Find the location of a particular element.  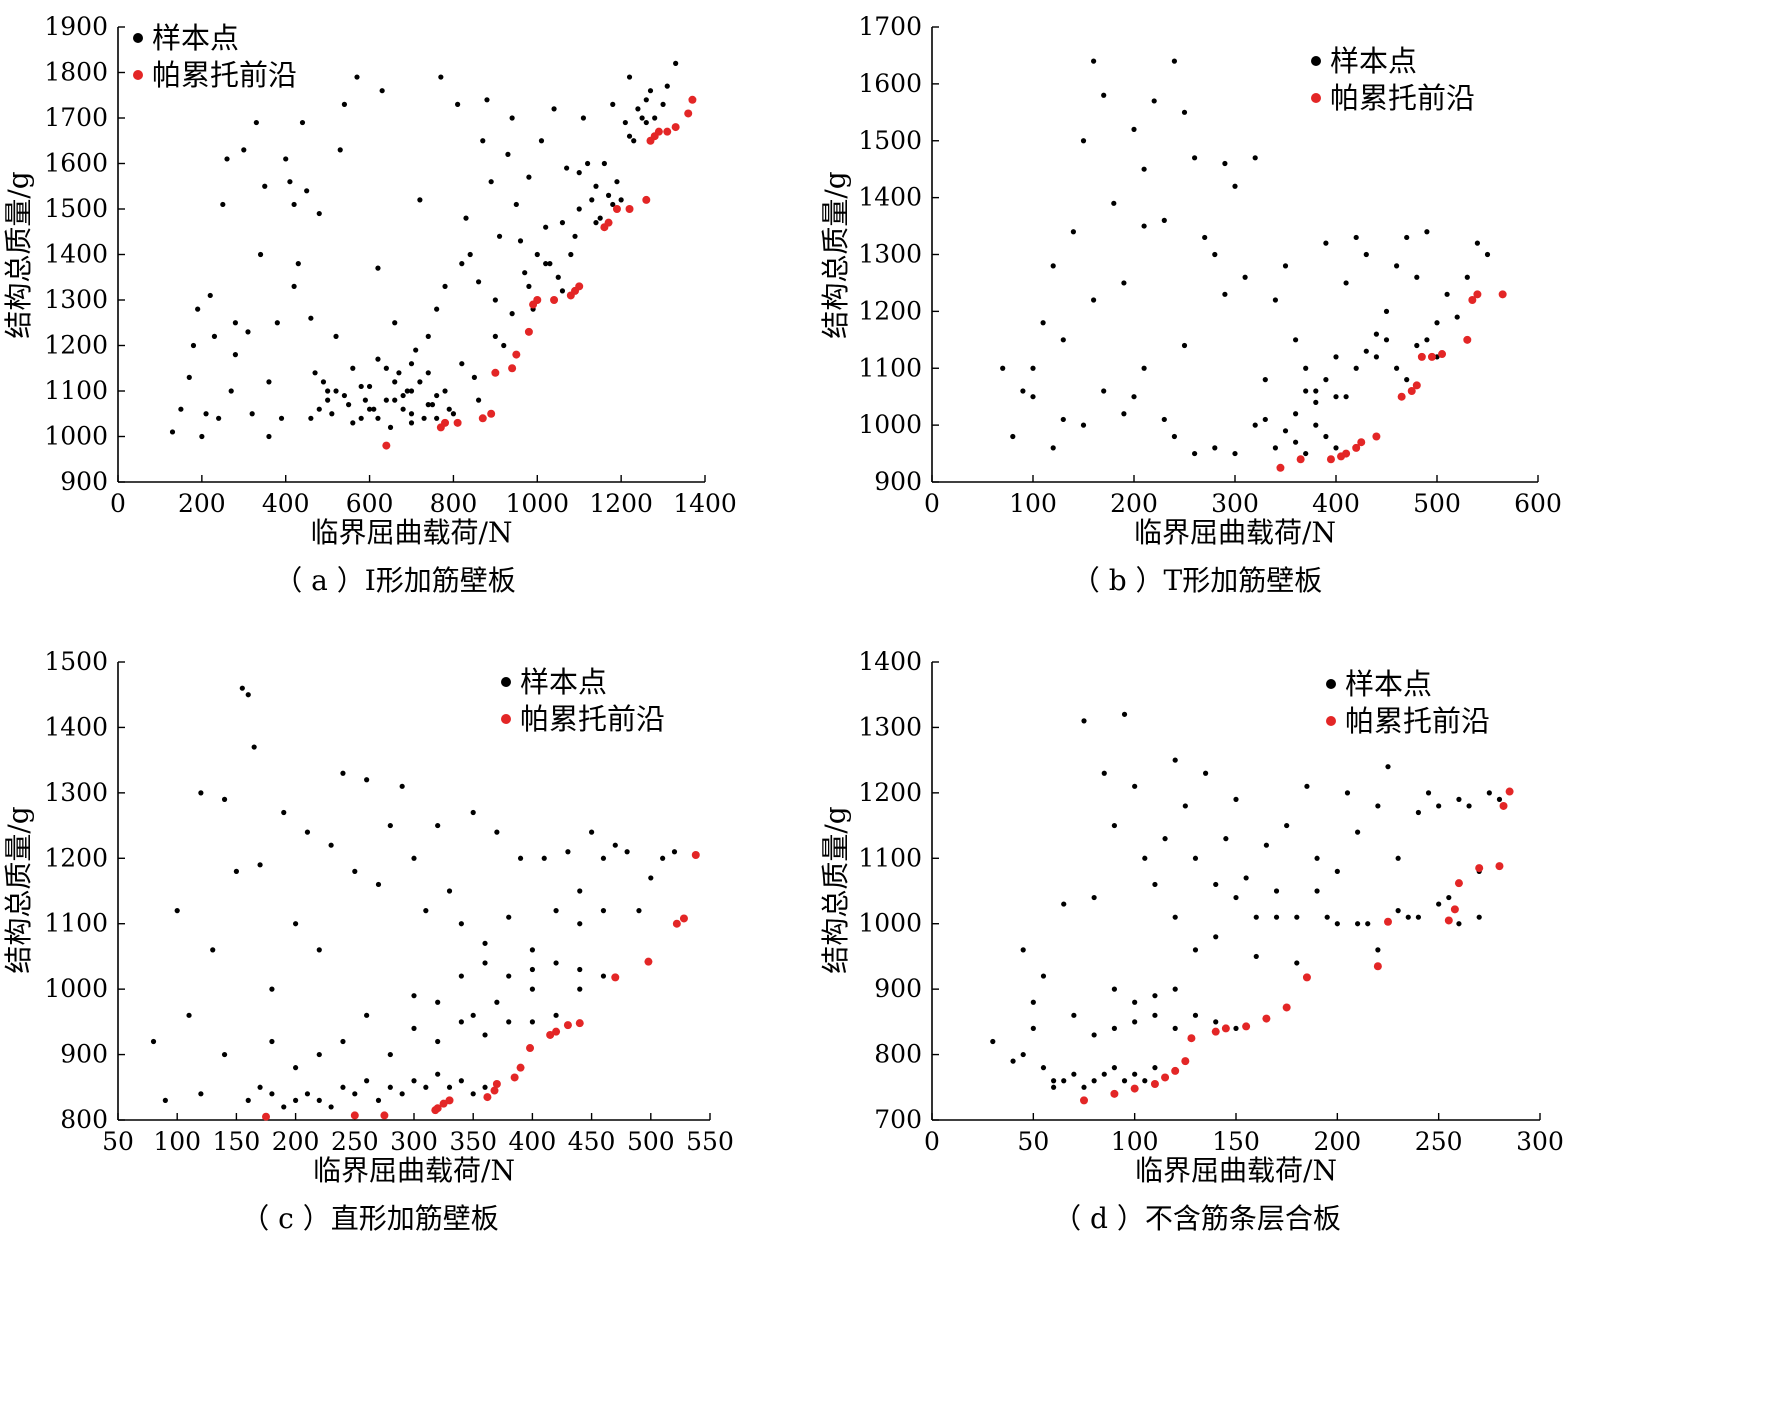

x-tick-label: 550 is located at coordinates (710, 1141).